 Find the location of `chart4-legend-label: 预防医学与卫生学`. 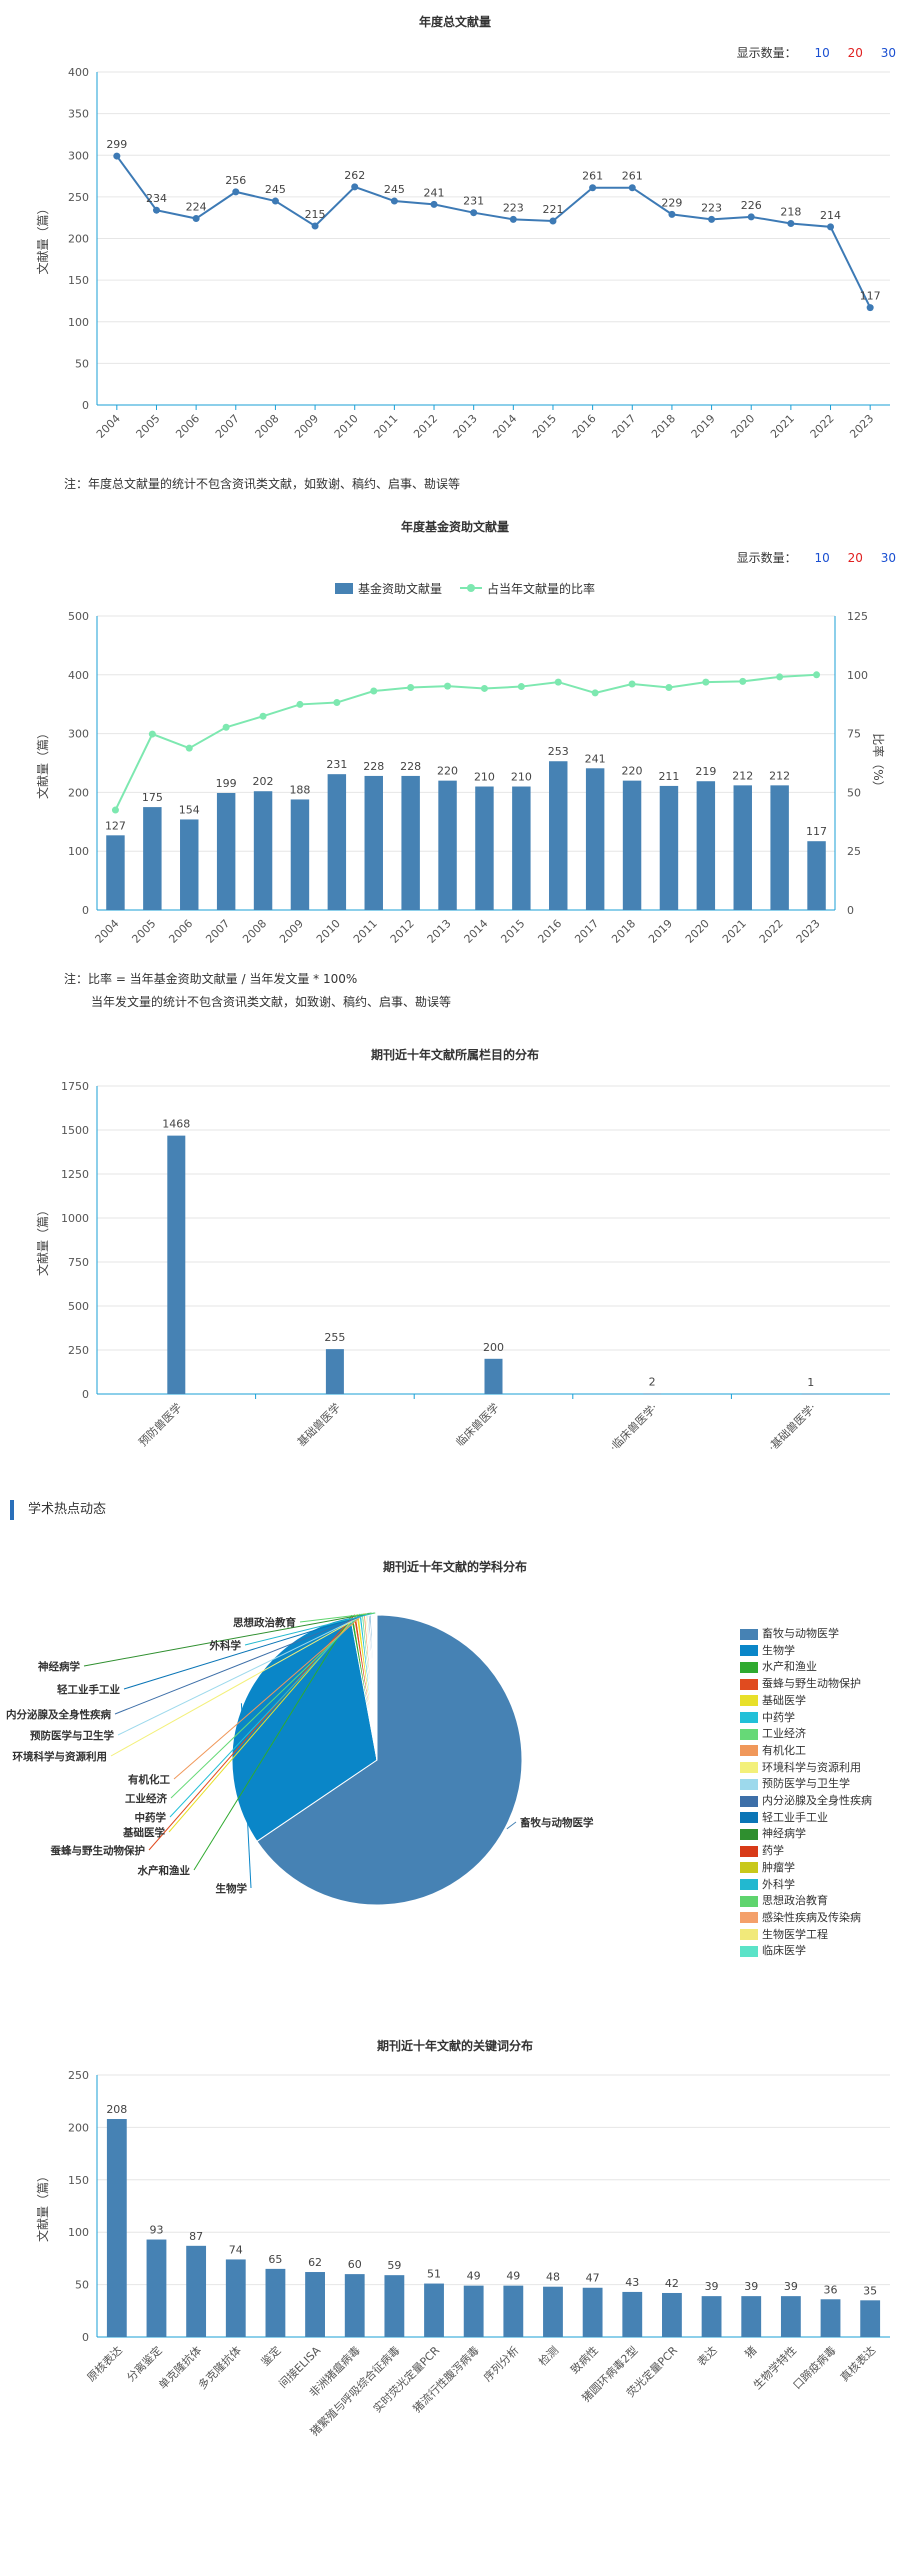

chart4-legend-label: 预防医学与卫生学 is located at coordinates (806, 1784).